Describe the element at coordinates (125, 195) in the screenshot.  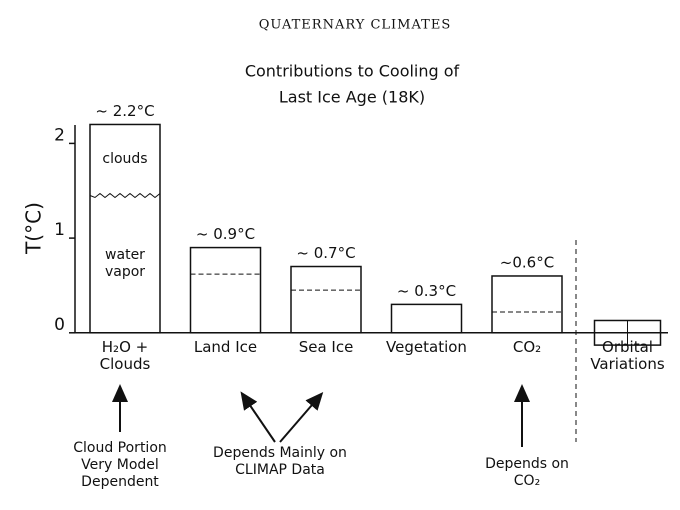
I see `segment-boundary` at that location.